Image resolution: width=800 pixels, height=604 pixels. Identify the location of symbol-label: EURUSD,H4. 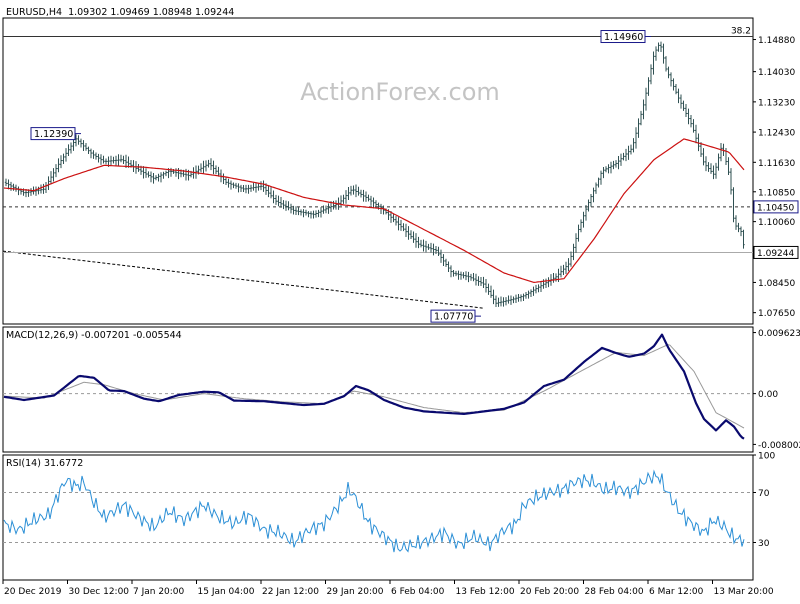
(34, 12).